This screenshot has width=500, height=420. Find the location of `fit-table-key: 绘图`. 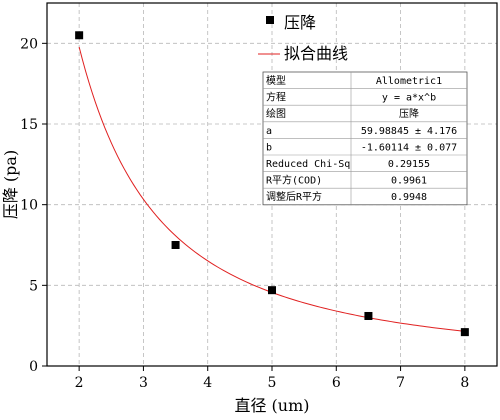

fit-table-key: 绘图 is located at coordinates (276, 113).